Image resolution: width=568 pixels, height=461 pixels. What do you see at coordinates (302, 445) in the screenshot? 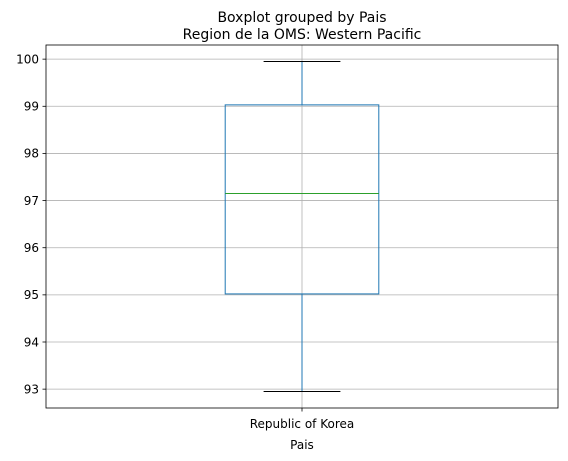
I see `x-axis-label: Pais` at bounding box center [302, 445].